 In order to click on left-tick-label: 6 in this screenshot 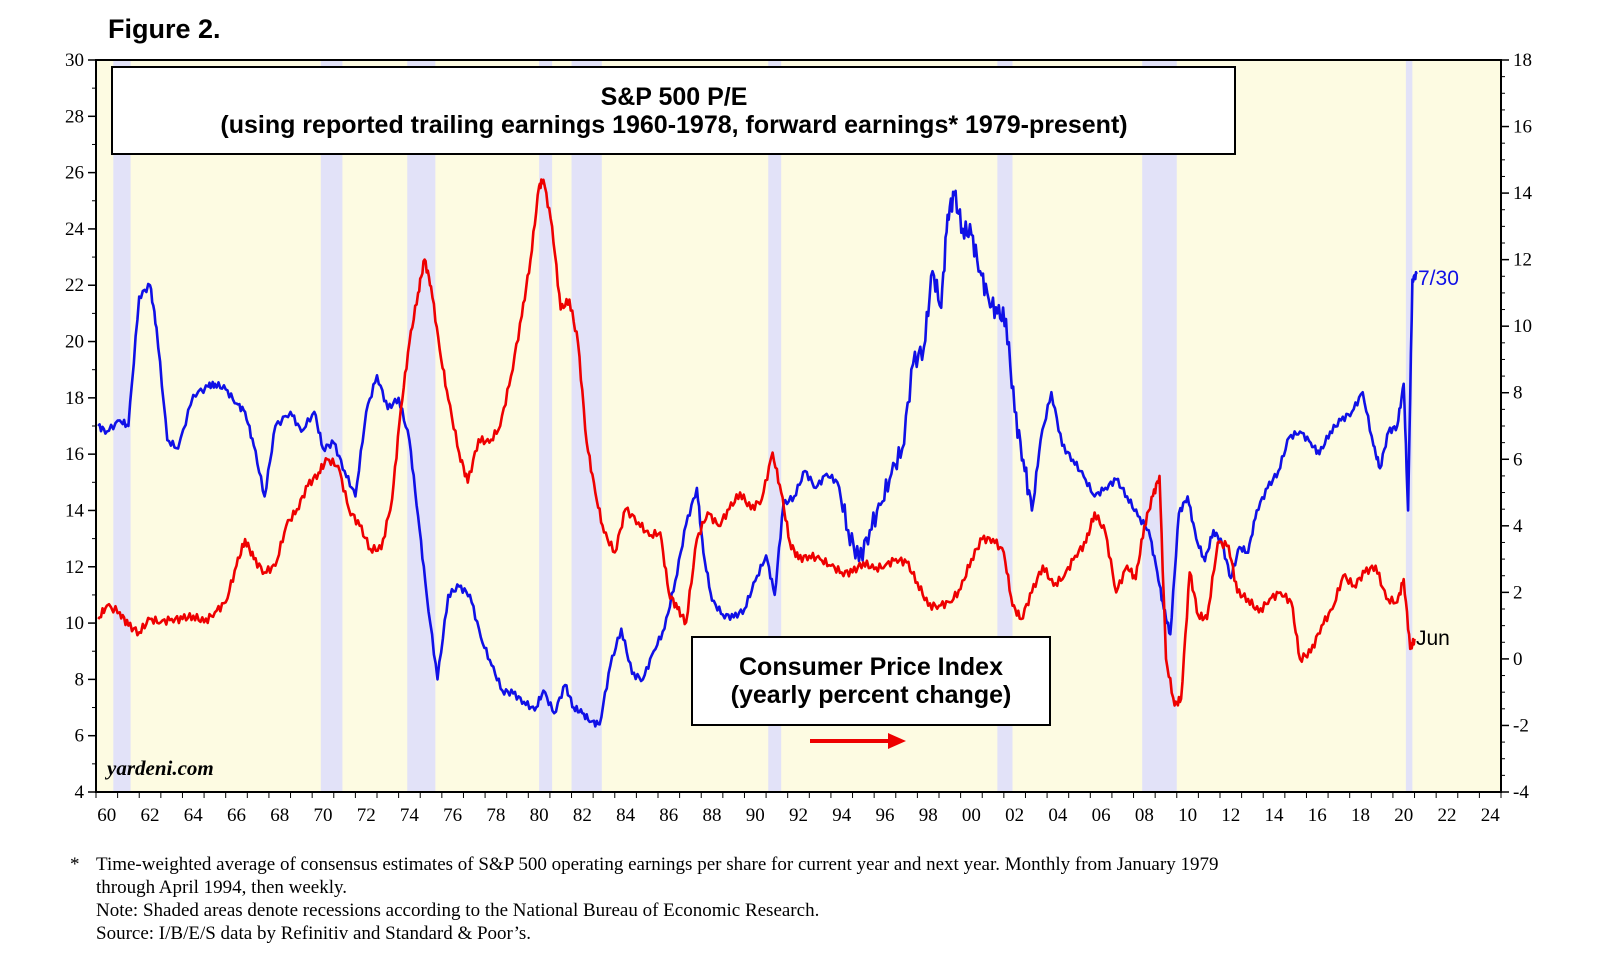, I will do `click(80, 736)`.